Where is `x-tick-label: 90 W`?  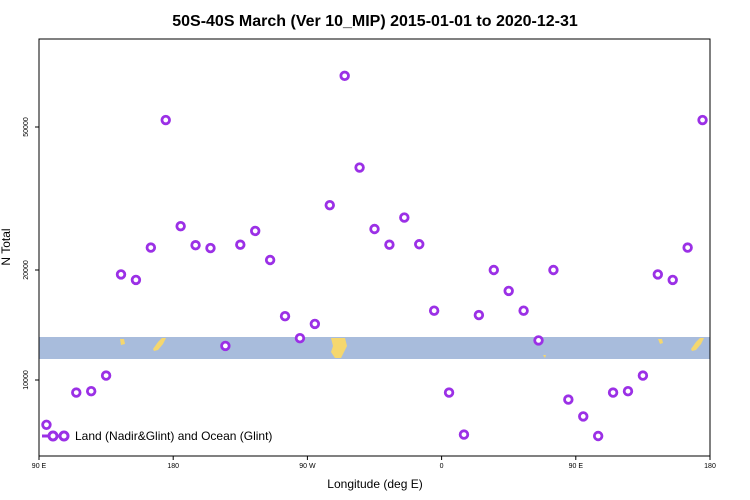
x-tick-label: 90 W is located at coordinates (307, 466).